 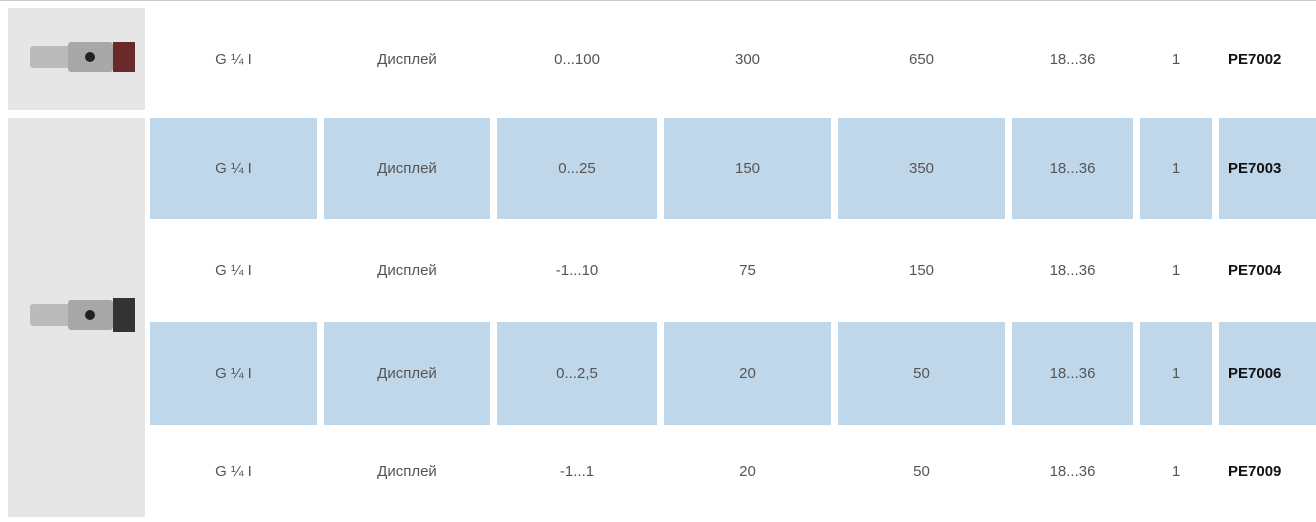 I want to click on table-cell: 0...2,5, so click(x=577, y=373).